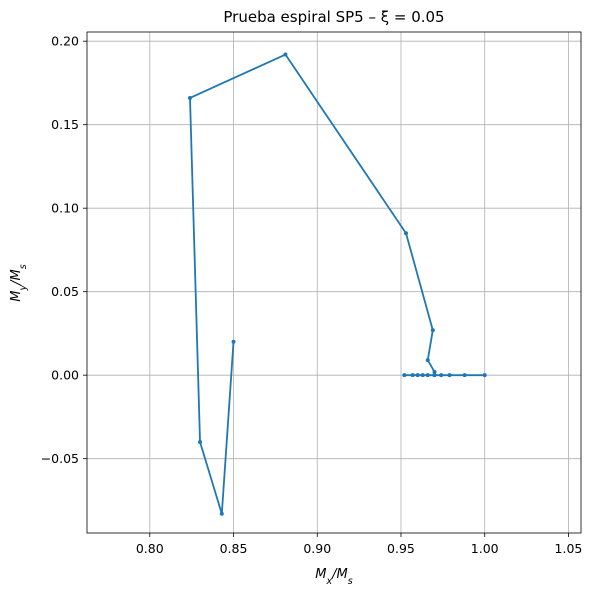 Image resolution: width=590 pixels, height=590 pixels. What do you see at coordinates (65, 41) in the screenshot?
I see `y-tick-label: 0.20` at bounding box center [65, 41].